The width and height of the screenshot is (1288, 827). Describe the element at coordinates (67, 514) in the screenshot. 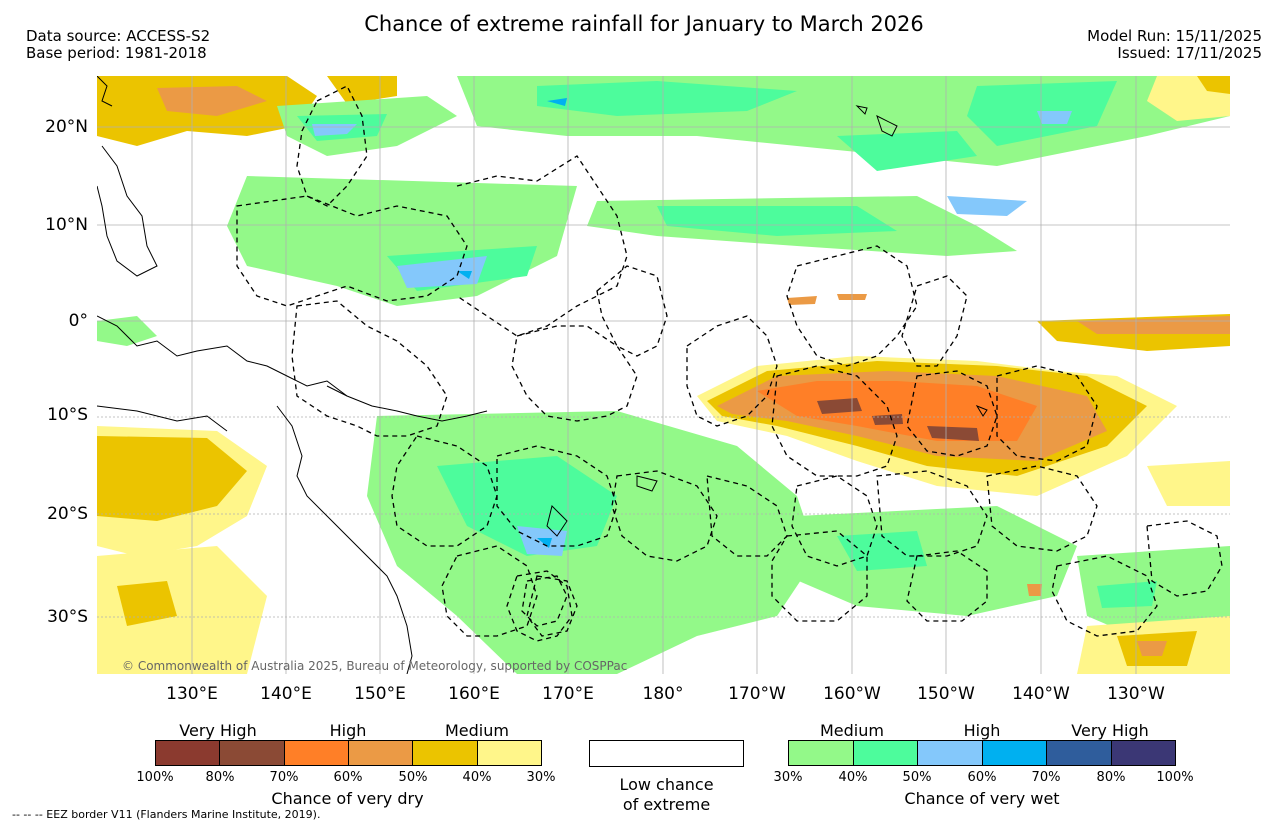

I see `lat-label-20s: 20°S` at that location.